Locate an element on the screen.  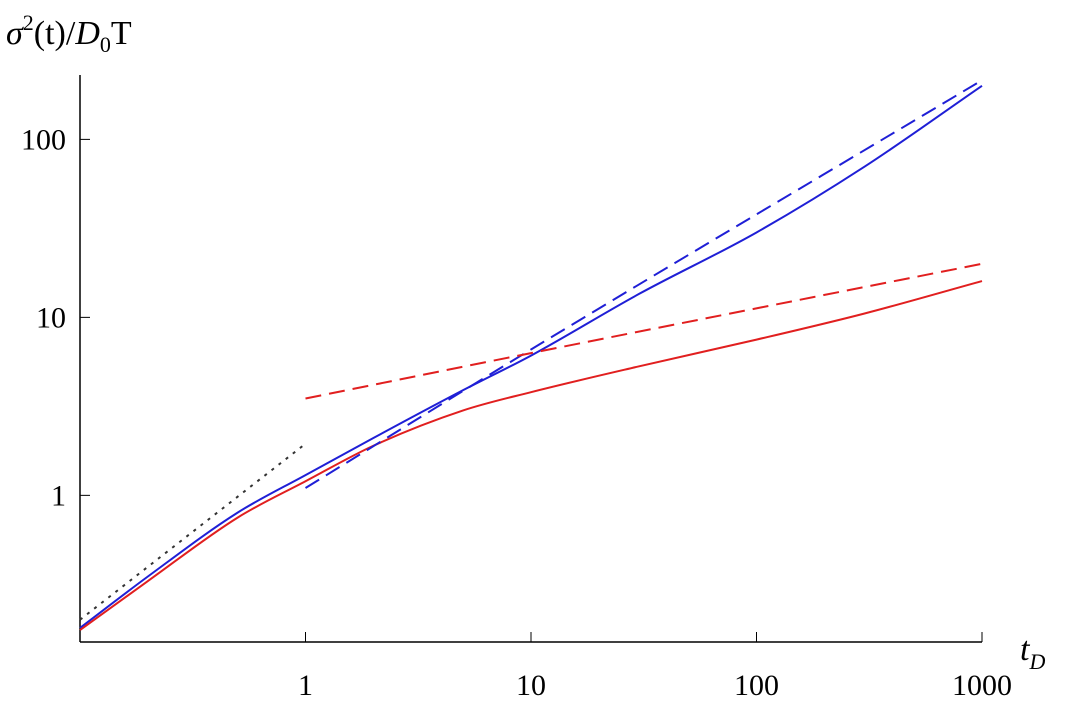
y-tick-label: 10 is located at coordinates (51, 317).